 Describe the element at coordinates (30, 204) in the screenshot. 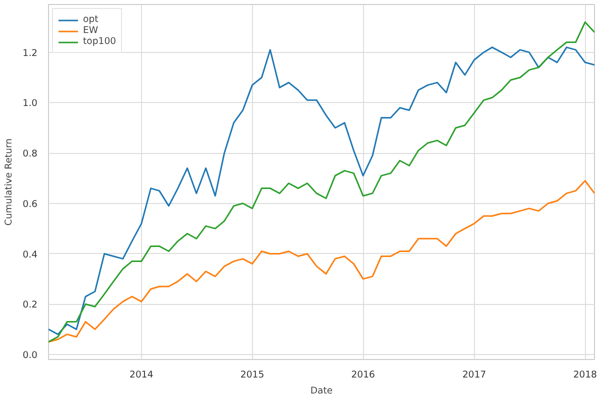

I see `y-tick-label: 0.6` at that location.